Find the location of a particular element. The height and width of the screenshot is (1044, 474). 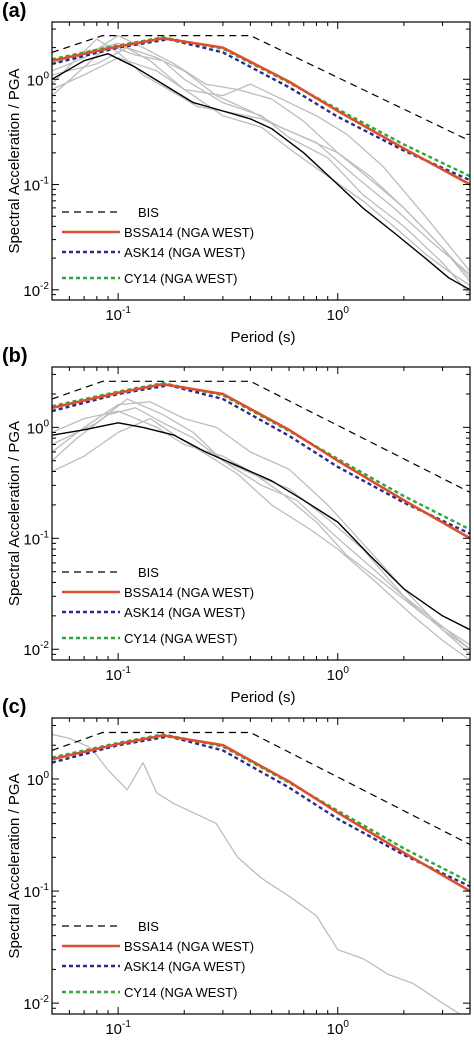

panel-label: (c) is located at coordinates (14, 707).